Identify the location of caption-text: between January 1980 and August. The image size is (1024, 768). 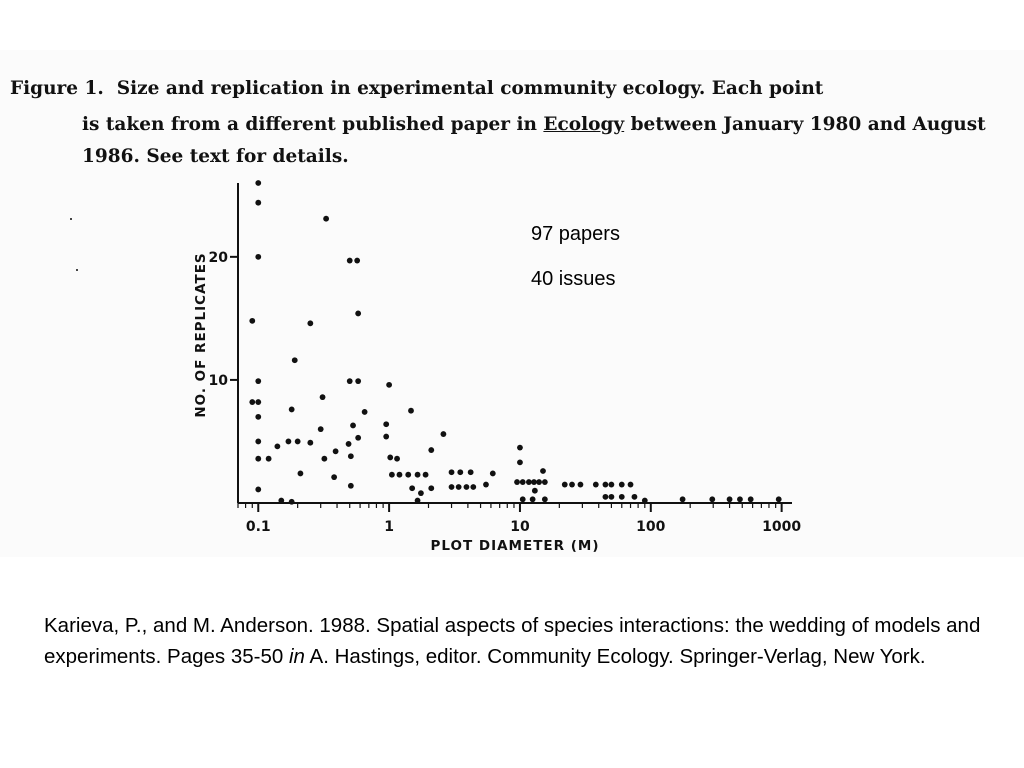
(808, 124).